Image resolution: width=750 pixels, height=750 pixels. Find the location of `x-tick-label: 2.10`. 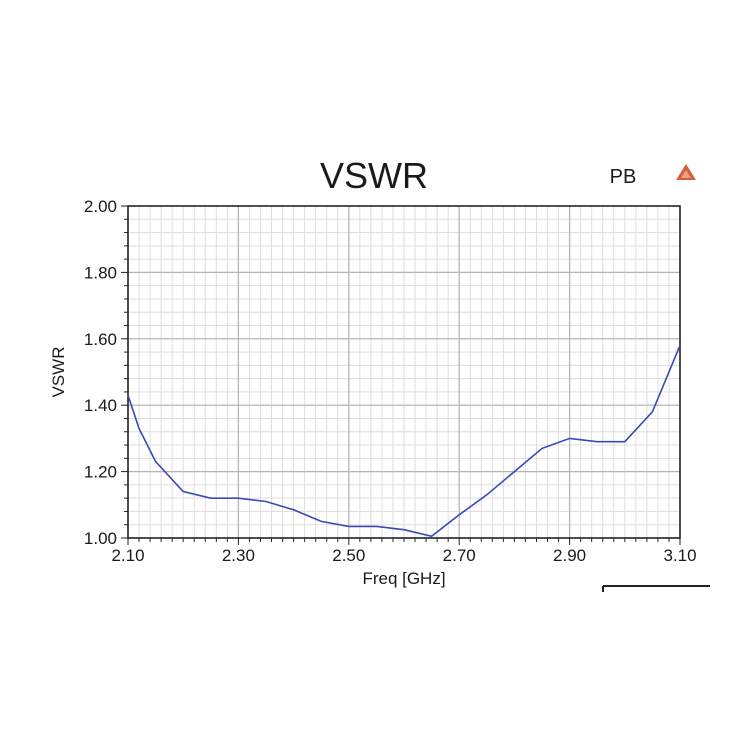

x-tick-label: 2.10 is located at coordinates (127, 555).